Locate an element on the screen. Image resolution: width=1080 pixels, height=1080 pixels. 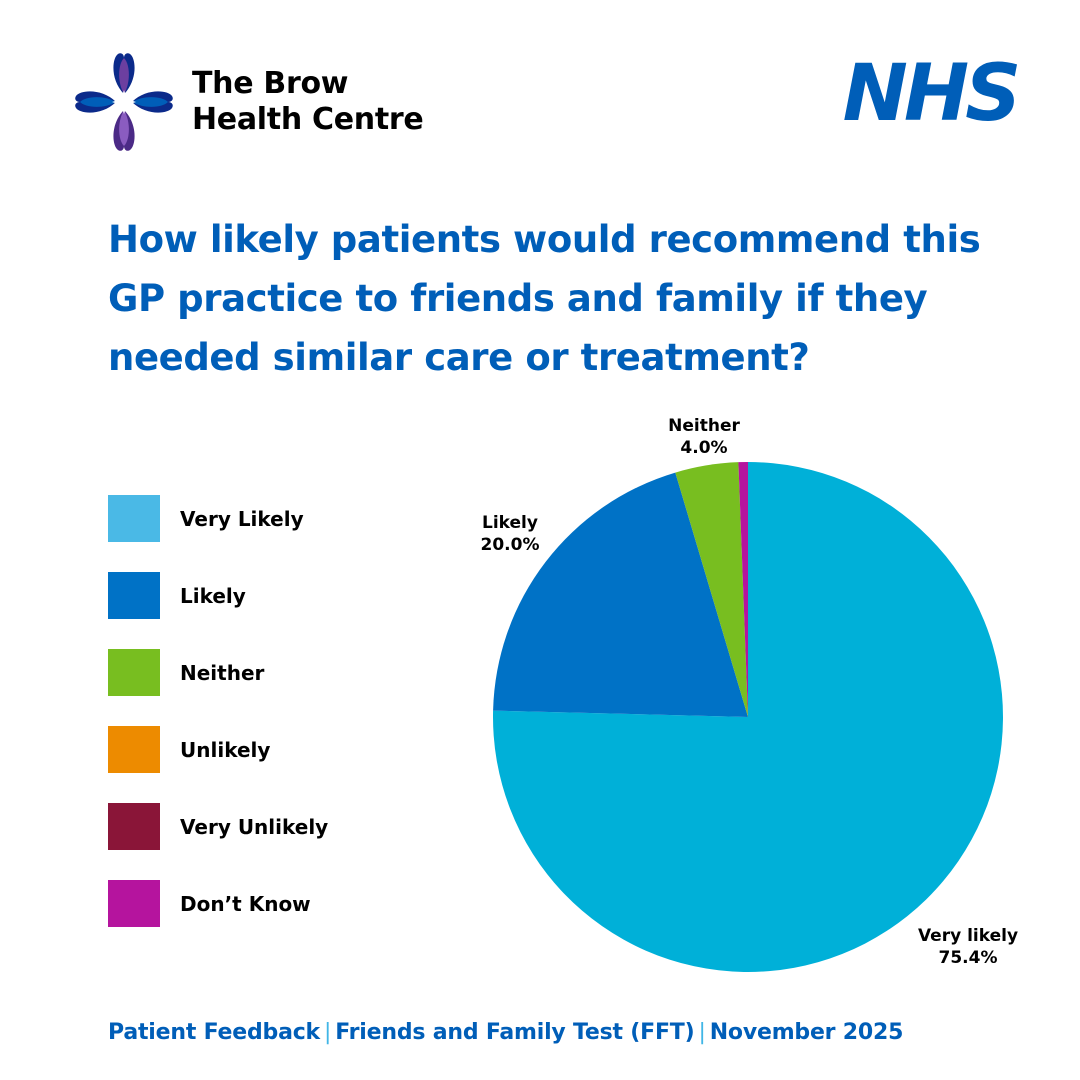
pie-label-value: 75.4% is located at coordinates (968, 958).